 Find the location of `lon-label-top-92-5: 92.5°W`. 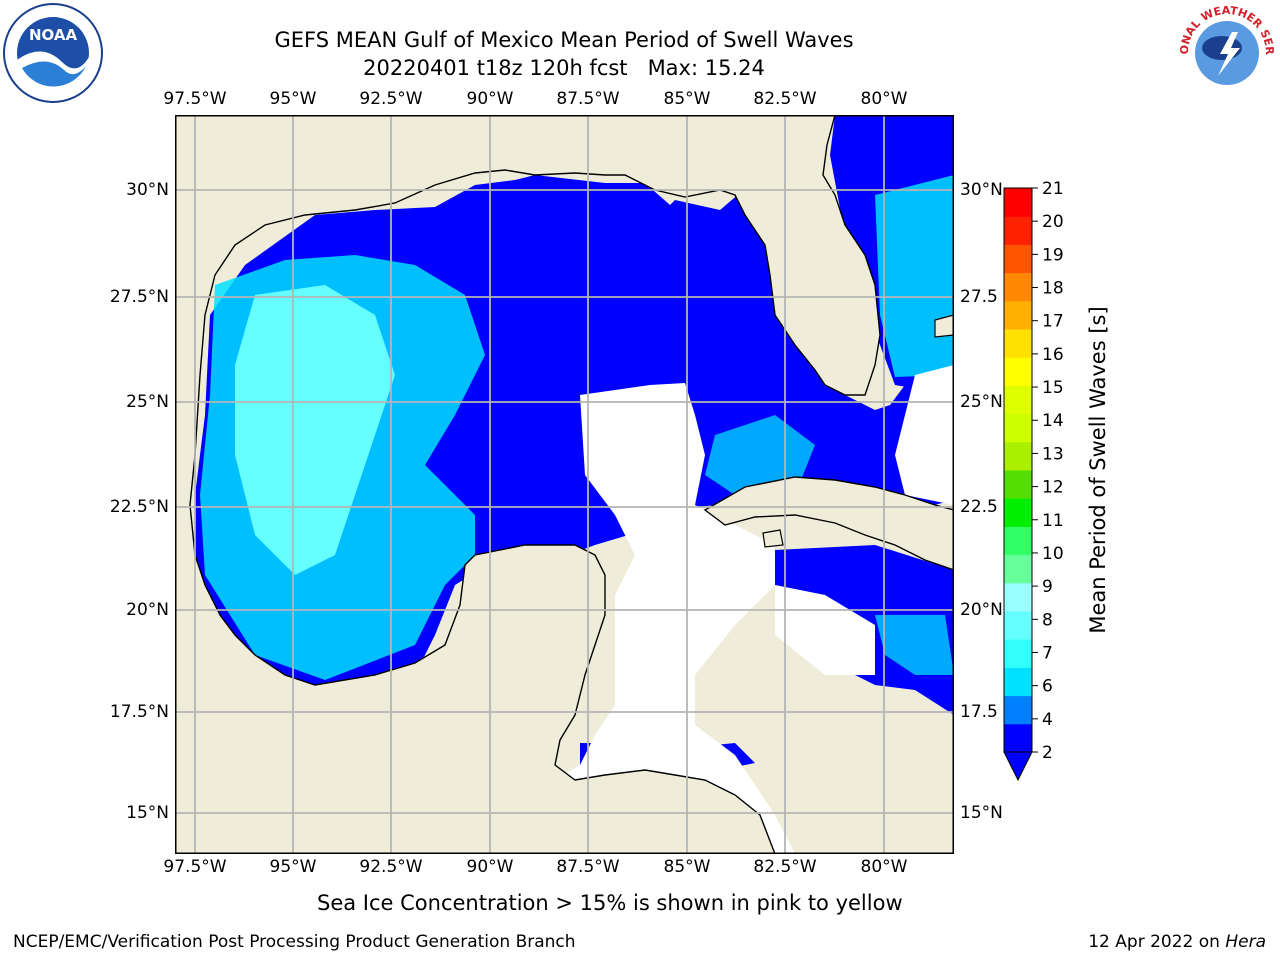

lon-label-top-92-5: 92.5°W is located at coordinates (391, 99).